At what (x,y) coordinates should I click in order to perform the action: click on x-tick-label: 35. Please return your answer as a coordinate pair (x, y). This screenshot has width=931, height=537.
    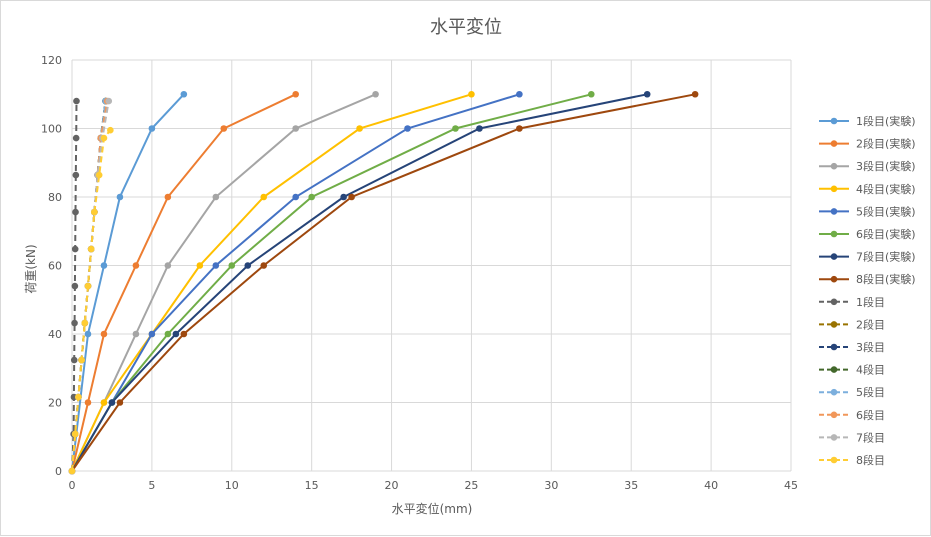
    Looking at the image, I should click on (631, 485).